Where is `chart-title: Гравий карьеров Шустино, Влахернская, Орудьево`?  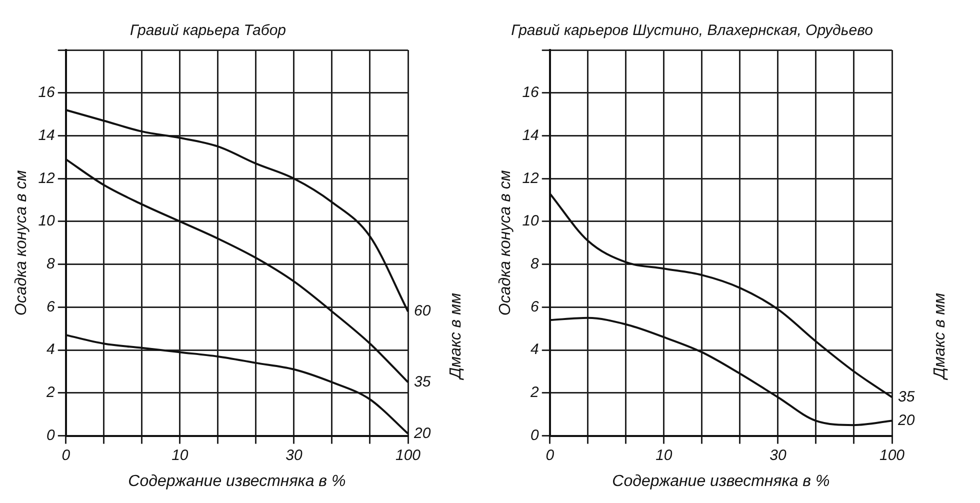 chart-title: Гравий карьеров Шустино, Влахернская, Орудьево is located at coordinates (692, 31).